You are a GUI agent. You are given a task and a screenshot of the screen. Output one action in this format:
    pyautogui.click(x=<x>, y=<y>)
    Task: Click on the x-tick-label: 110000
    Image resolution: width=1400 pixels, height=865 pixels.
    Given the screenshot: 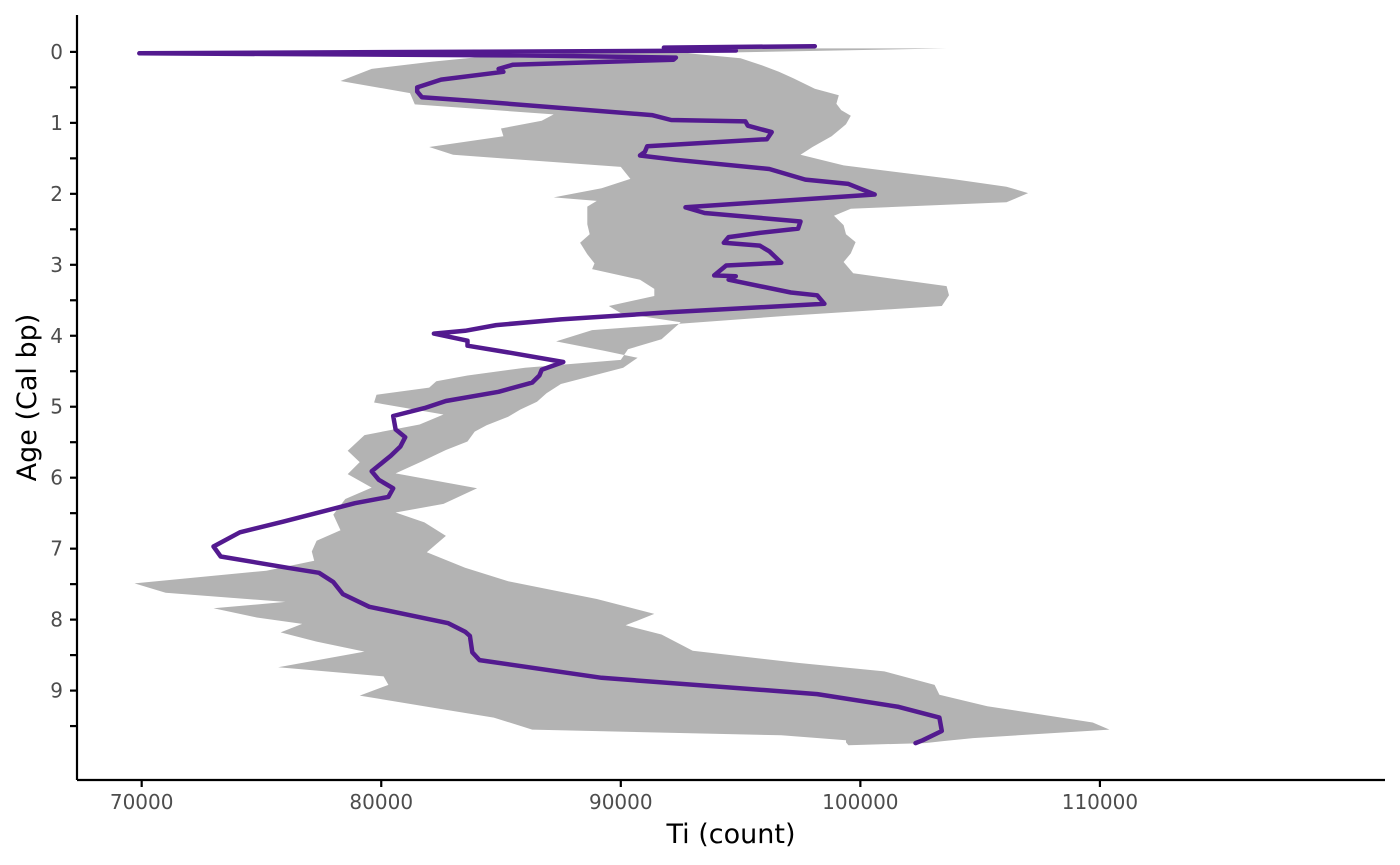 What is the action you would take?
    pyautogui.click(x=1100, y=802)
    